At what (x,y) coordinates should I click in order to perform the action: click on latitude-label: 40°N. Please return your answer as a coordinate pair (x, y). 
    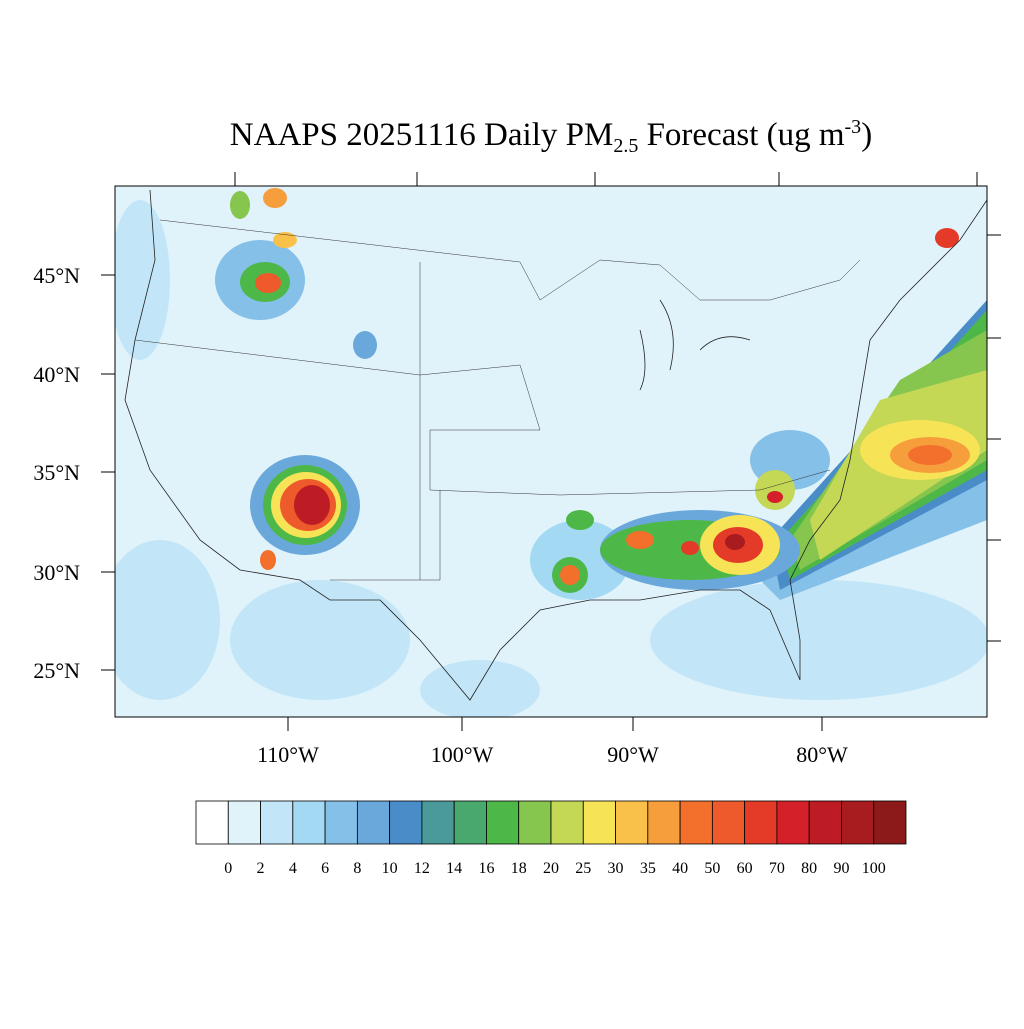
    Looking at the image, I should click on (56, 374).